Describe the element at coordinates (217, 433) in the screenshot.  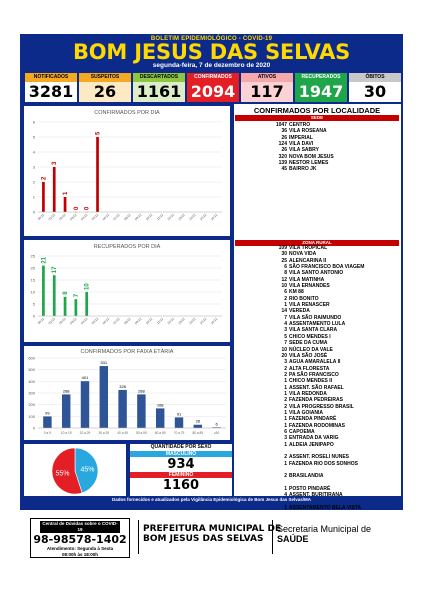
I see `x-tick-label: ≥90` at that location.